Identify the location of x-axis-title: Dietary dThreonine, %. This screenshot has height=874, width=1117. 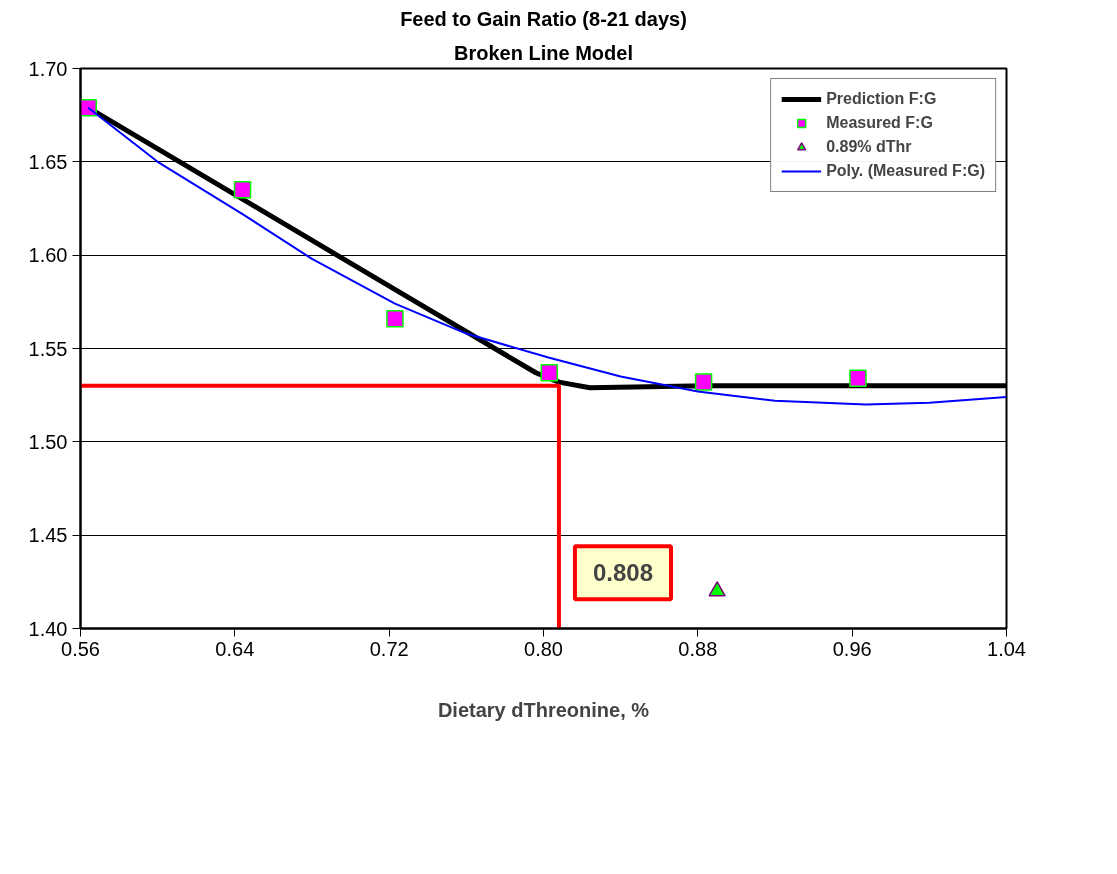
(543, 709).